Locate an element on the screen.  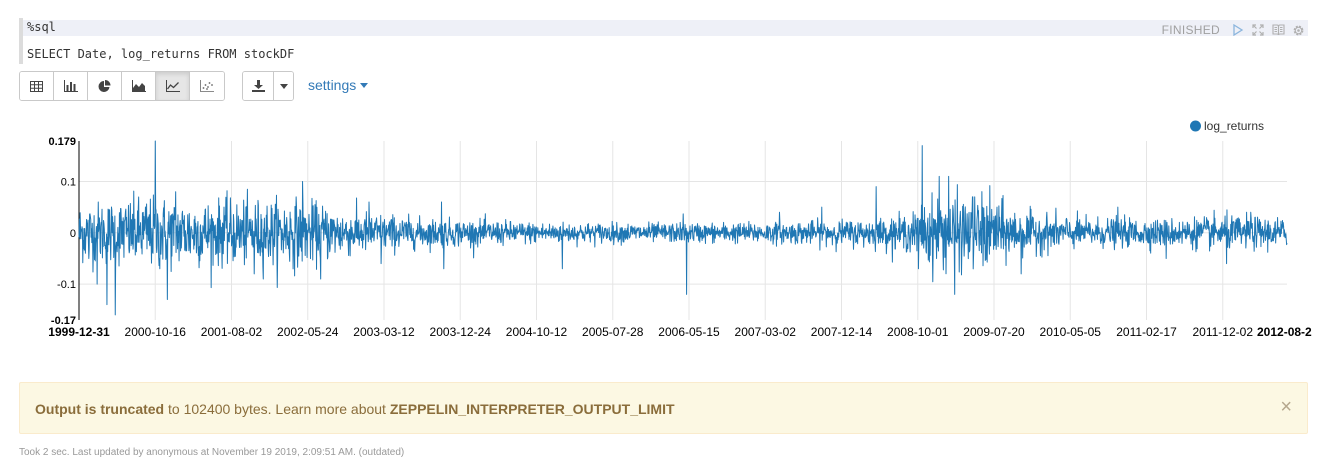
scatter-chart-button is located at coordinates (207, 86).